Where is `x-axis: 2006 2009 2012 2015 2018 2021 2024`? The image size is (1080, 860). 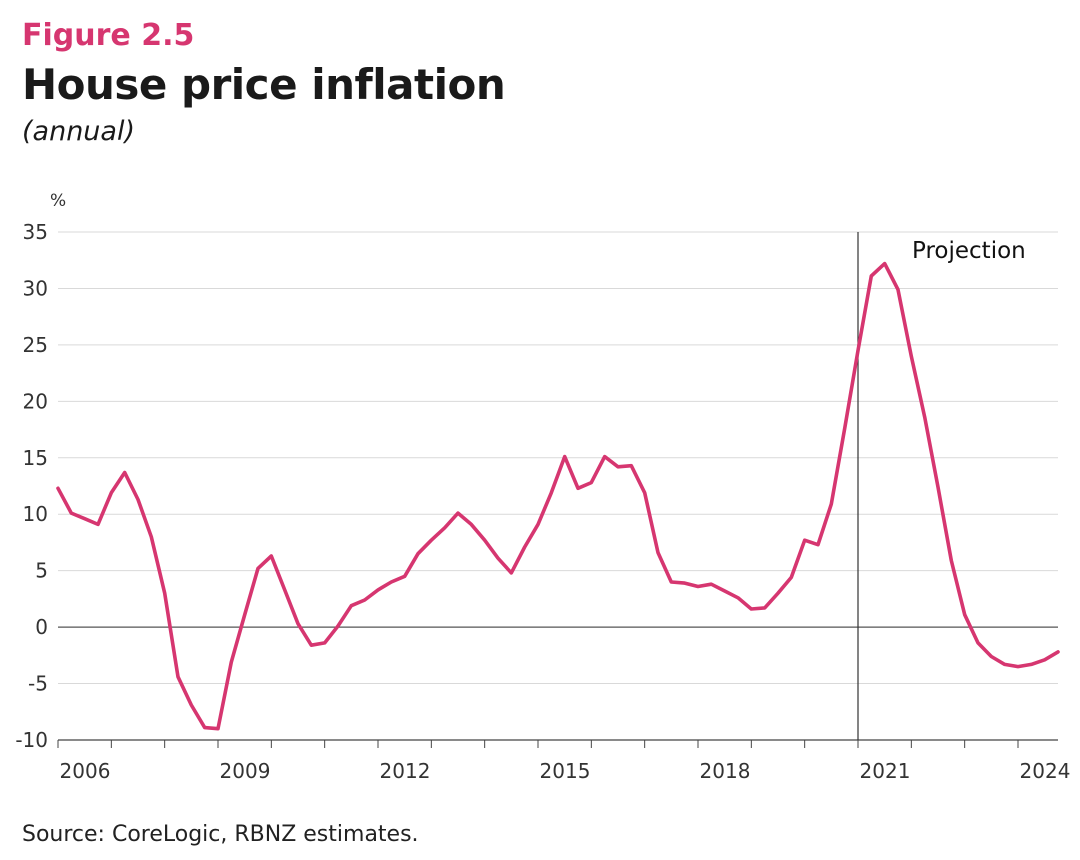
x-axis: 2006 2009 2012 2015 2018 2021 2024 is located at coordinates (563, 761).